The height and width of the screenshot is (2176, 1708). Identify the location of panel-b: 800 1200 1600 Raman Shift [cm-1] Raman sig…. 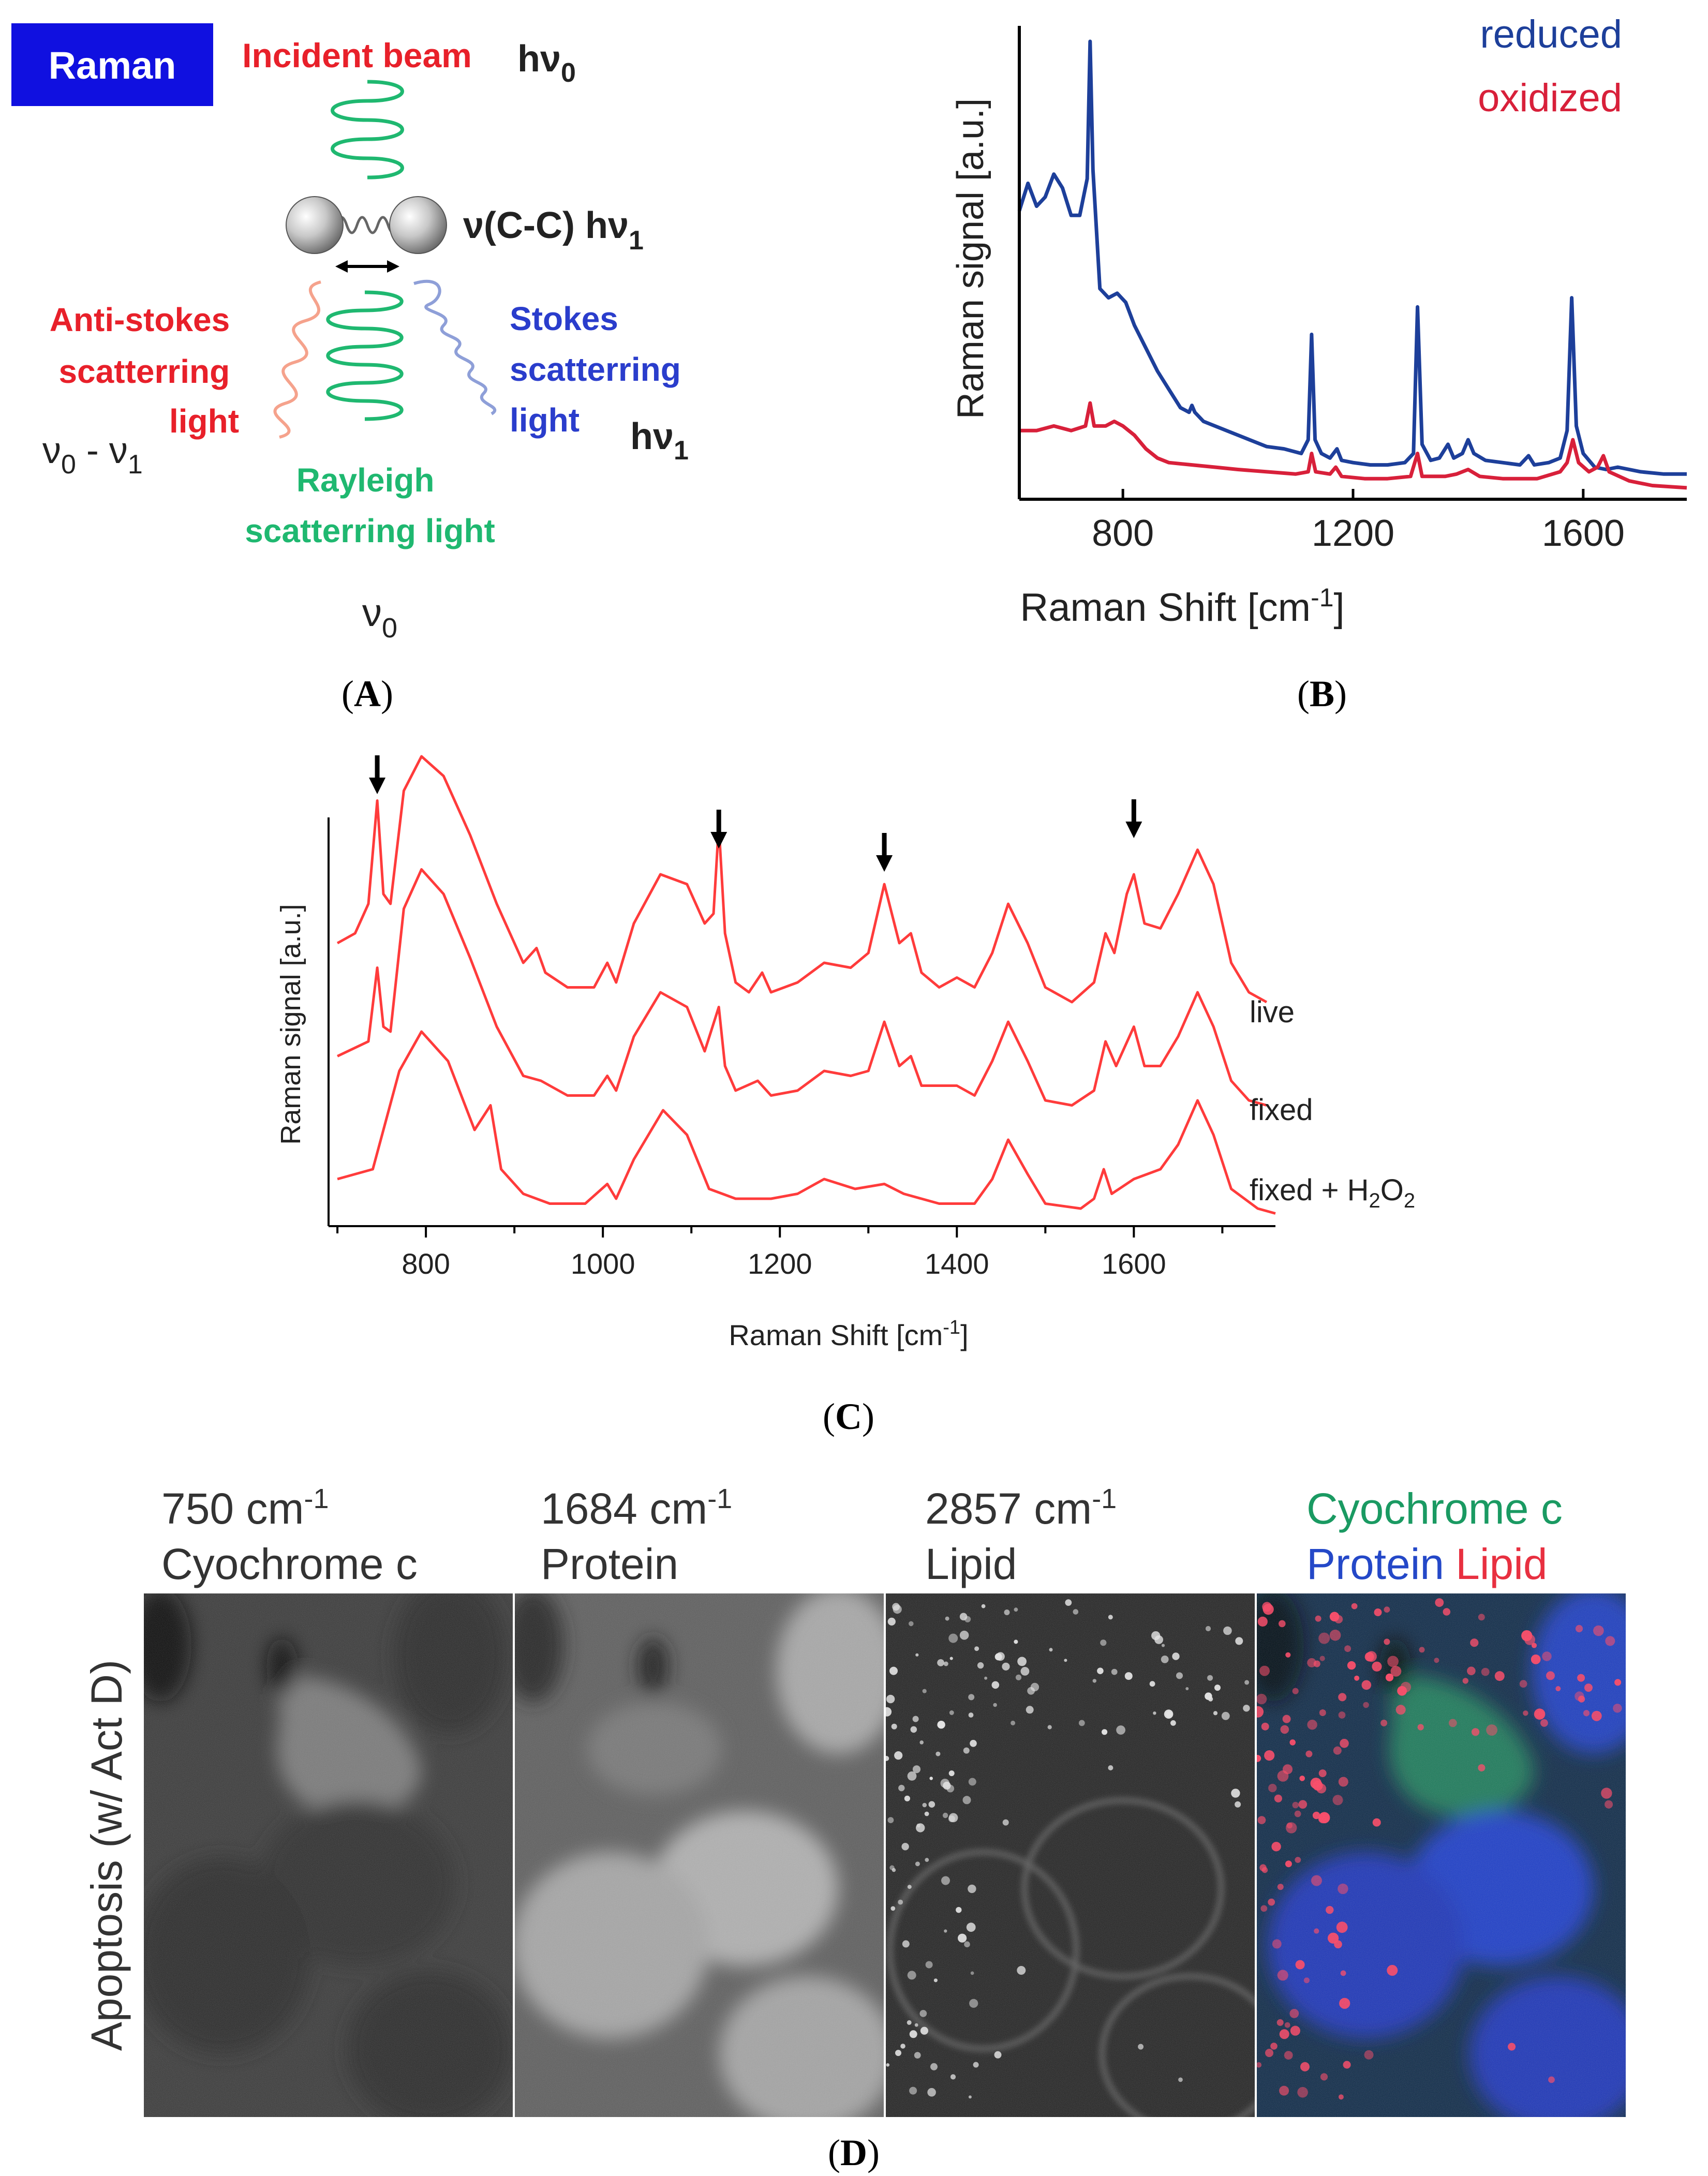
(1318, 363).